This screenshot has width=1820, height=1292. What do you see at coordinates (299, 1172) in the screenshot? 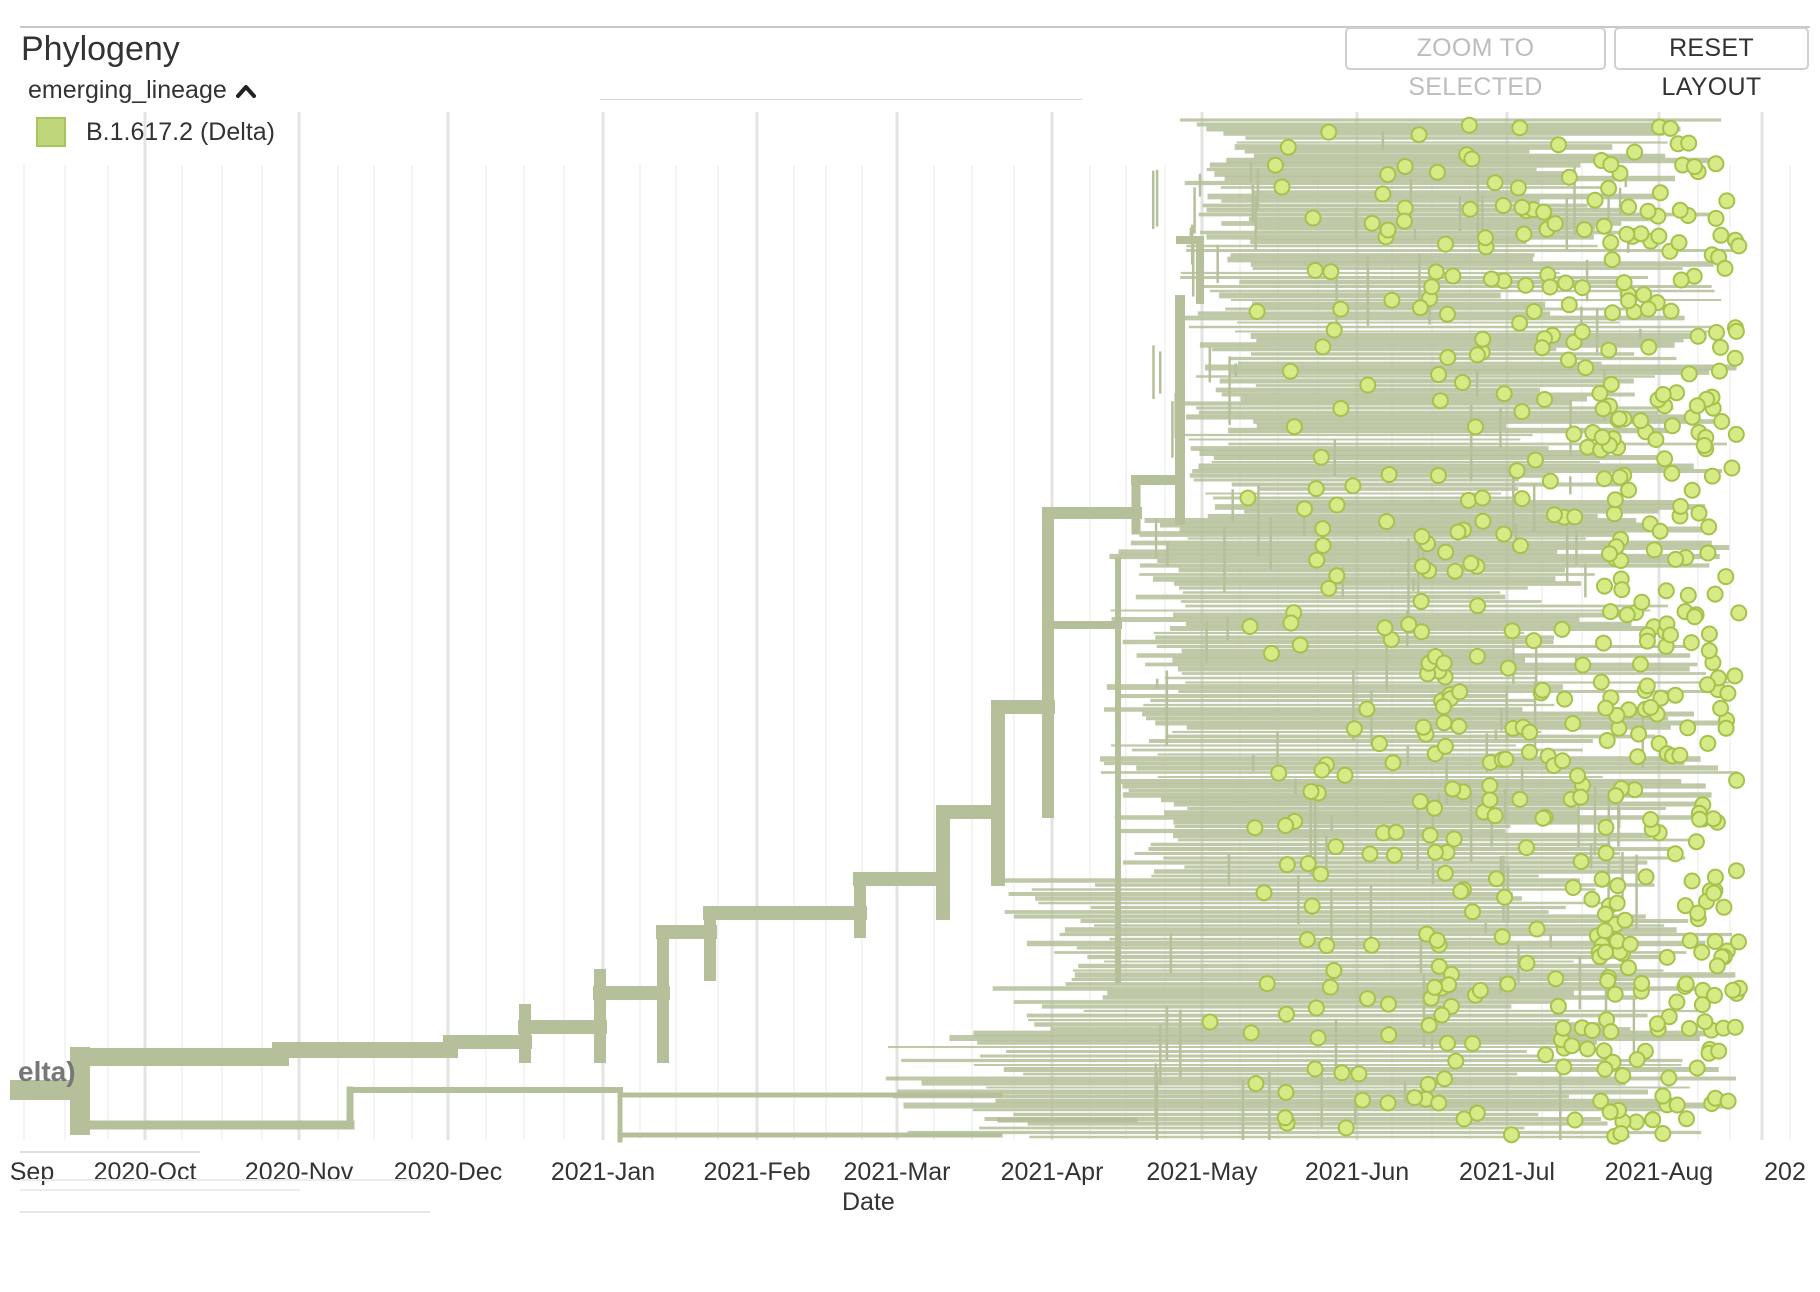
I see `x-axis-tick-label: 2020-Nov` at bounding box center [299, 1172].